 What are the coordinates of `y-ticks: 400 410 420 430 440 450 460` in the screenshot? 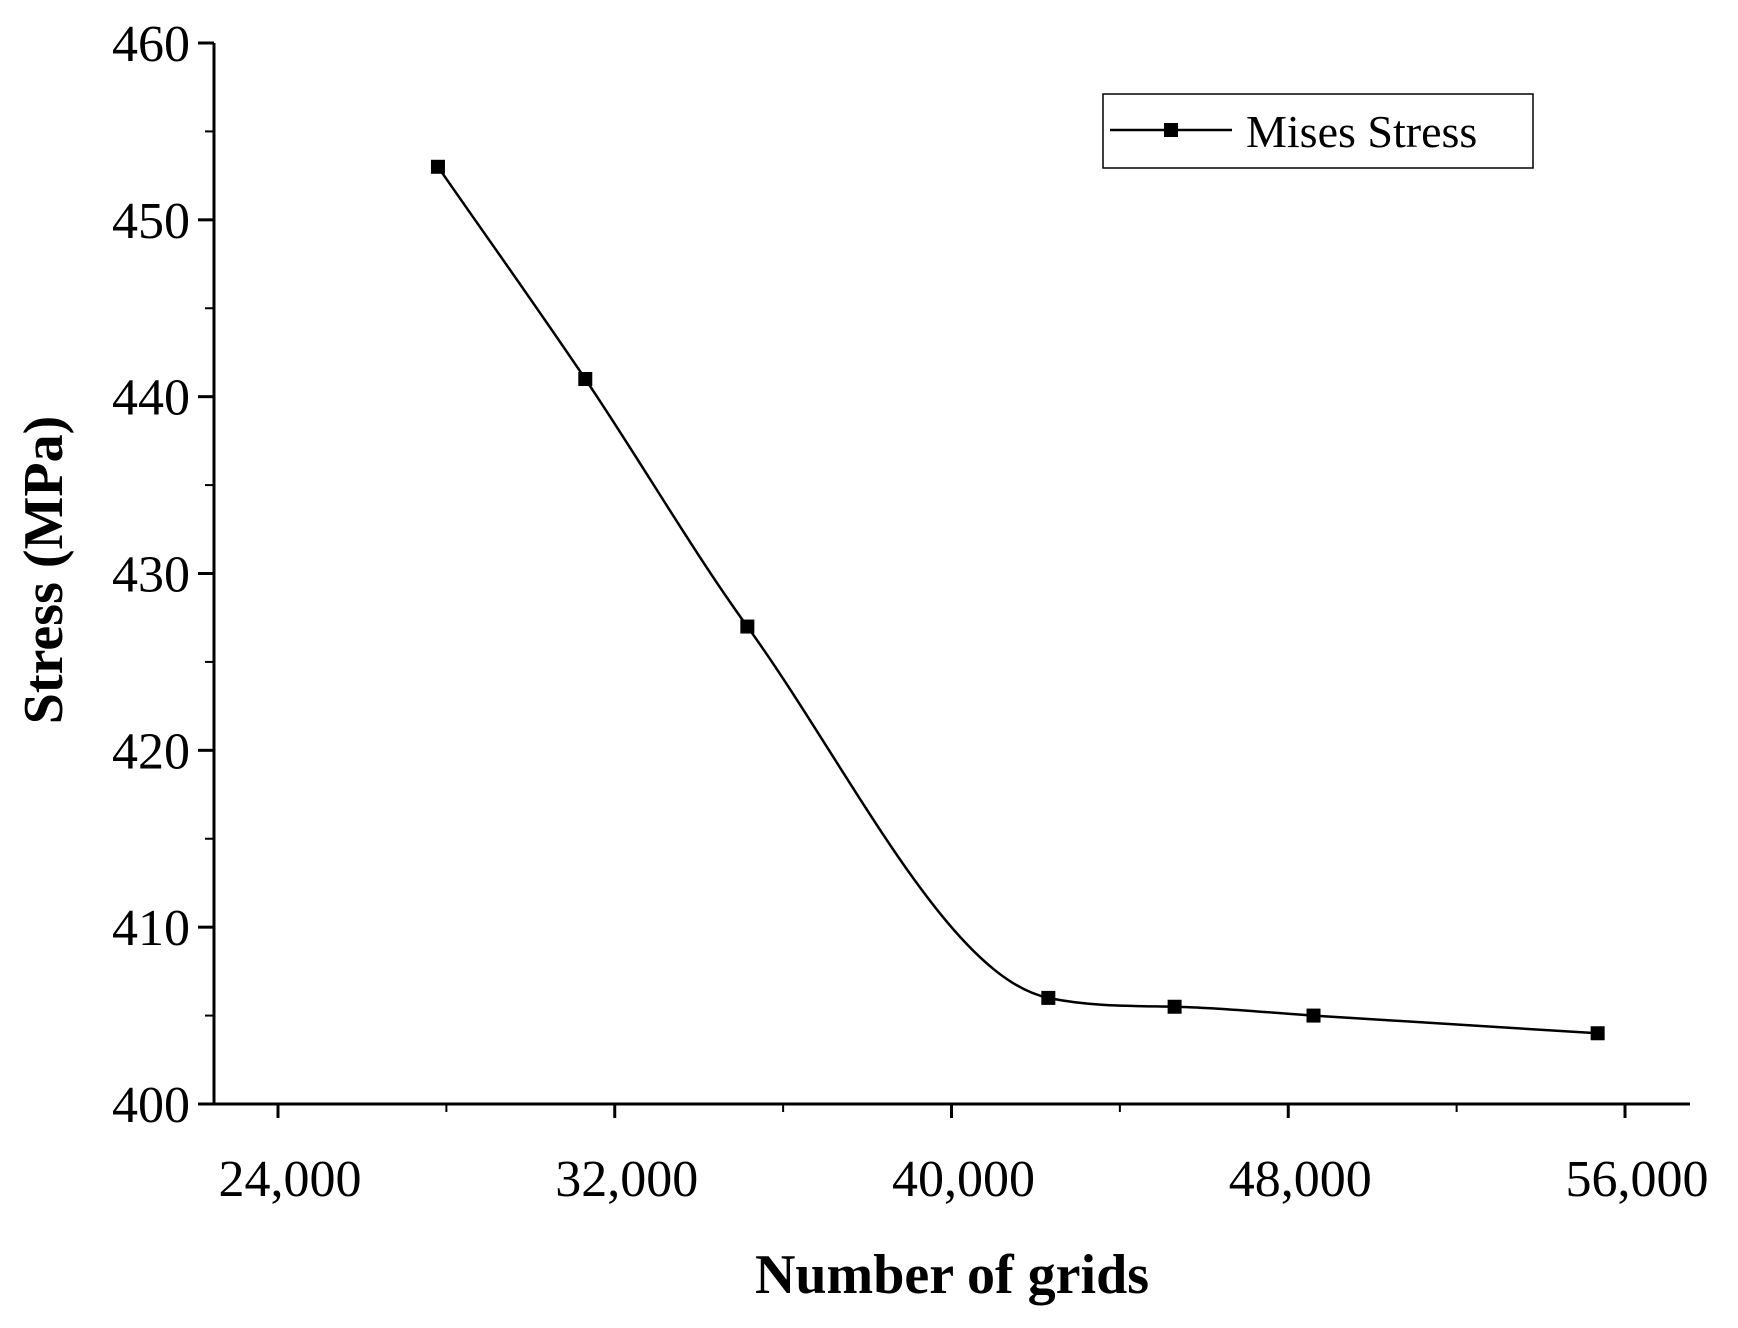 It's located at (163, 575).